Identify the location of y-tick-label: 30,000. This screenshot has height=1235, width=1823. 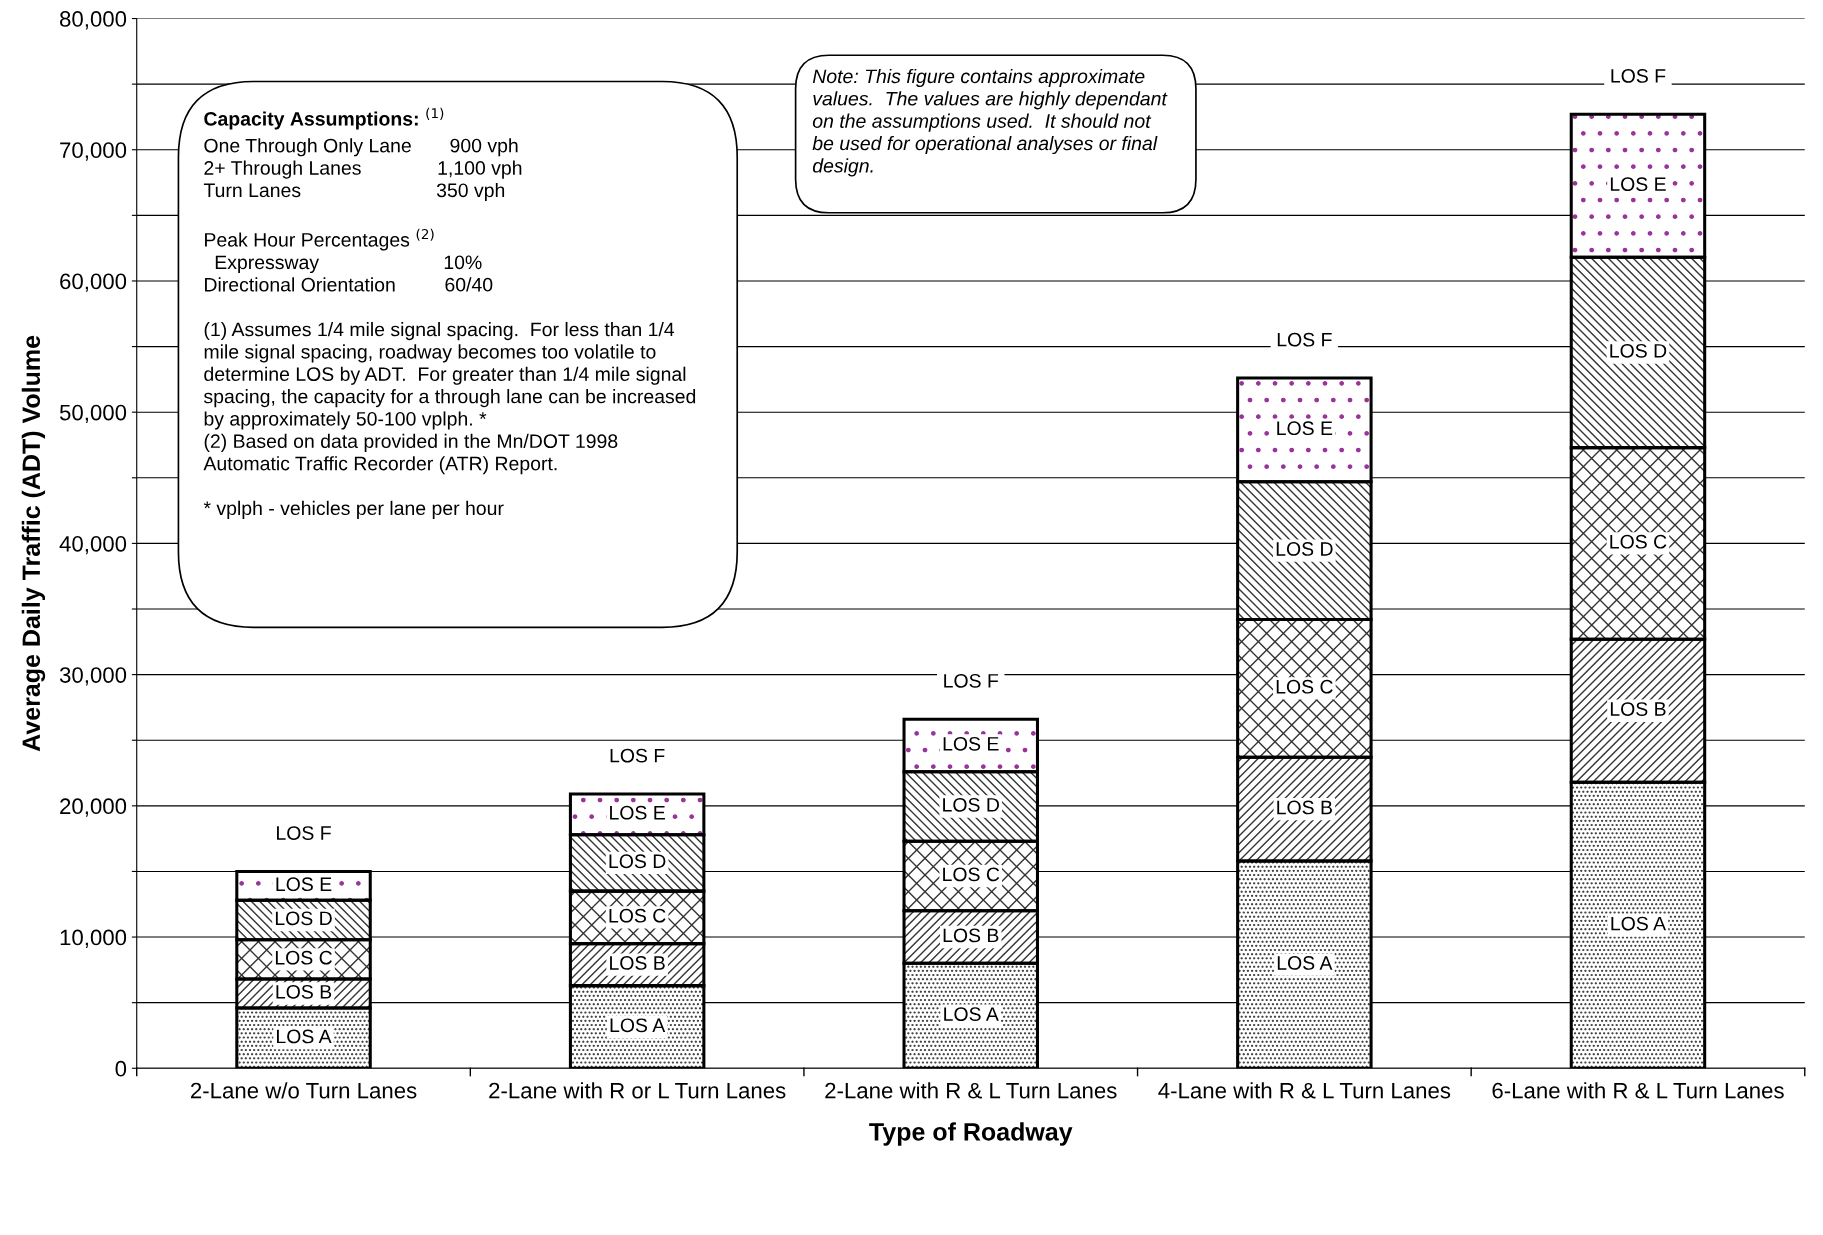
(93, 676).